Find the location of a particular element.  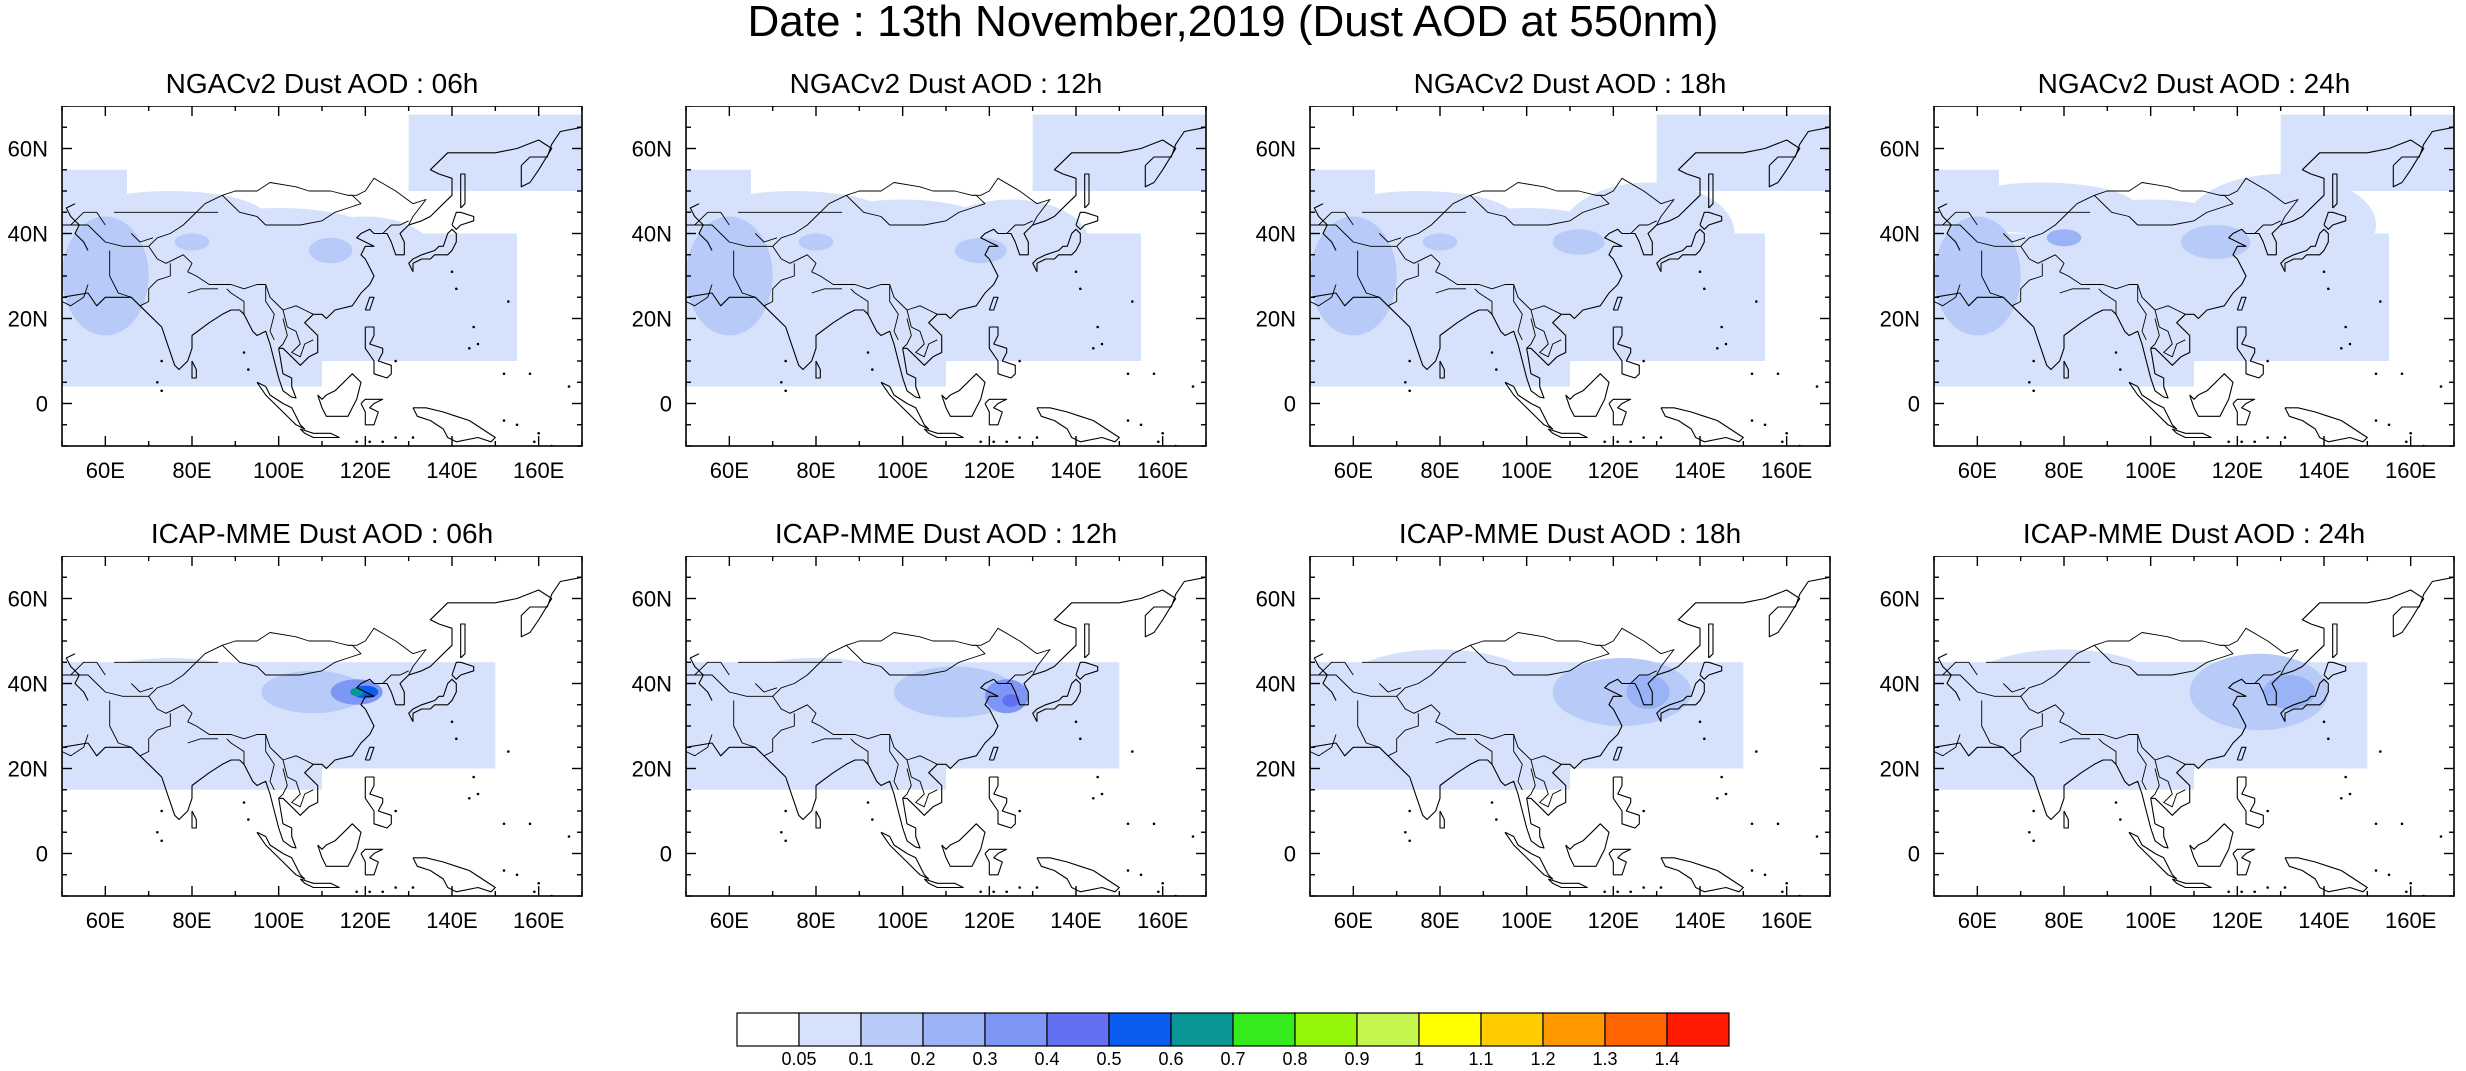

panel-title: ICAP-MME Dust AOD : 18h is located at coordinates (1570, 533).